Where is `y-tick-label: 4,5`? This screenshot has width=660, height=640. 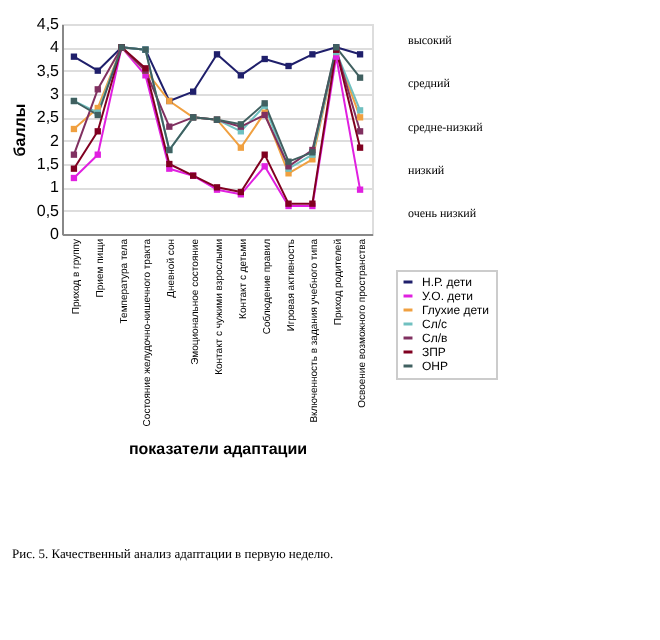 y-tick-label: 4,5 is located at coordinates (48, 24).